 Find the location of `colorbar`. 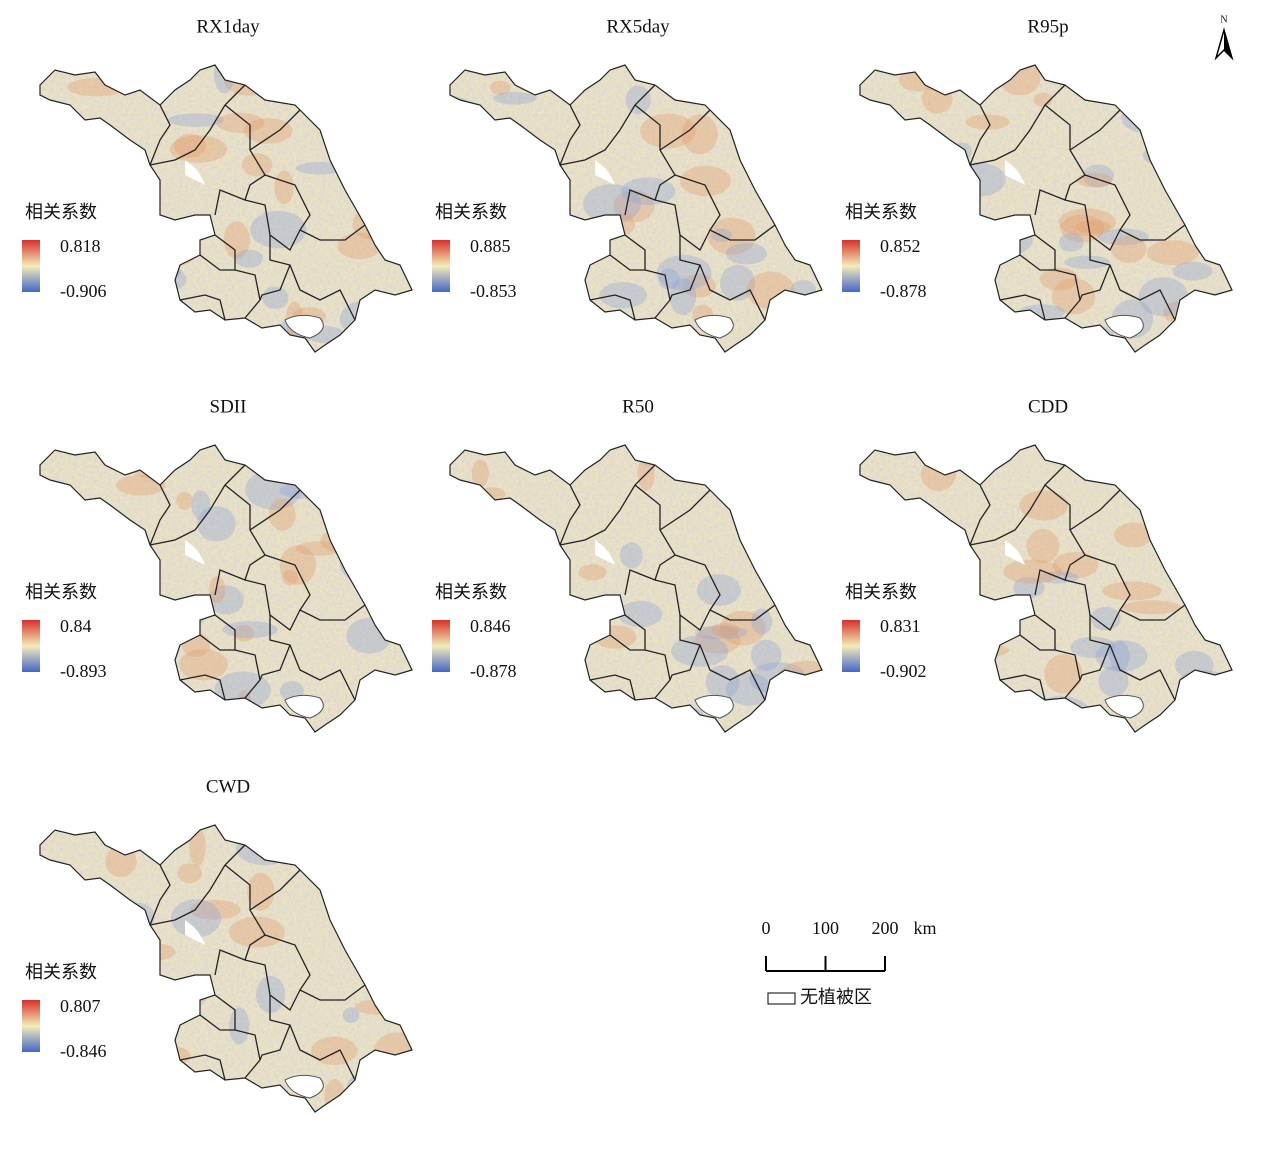

colorbar is located at coordinates (31, 646).